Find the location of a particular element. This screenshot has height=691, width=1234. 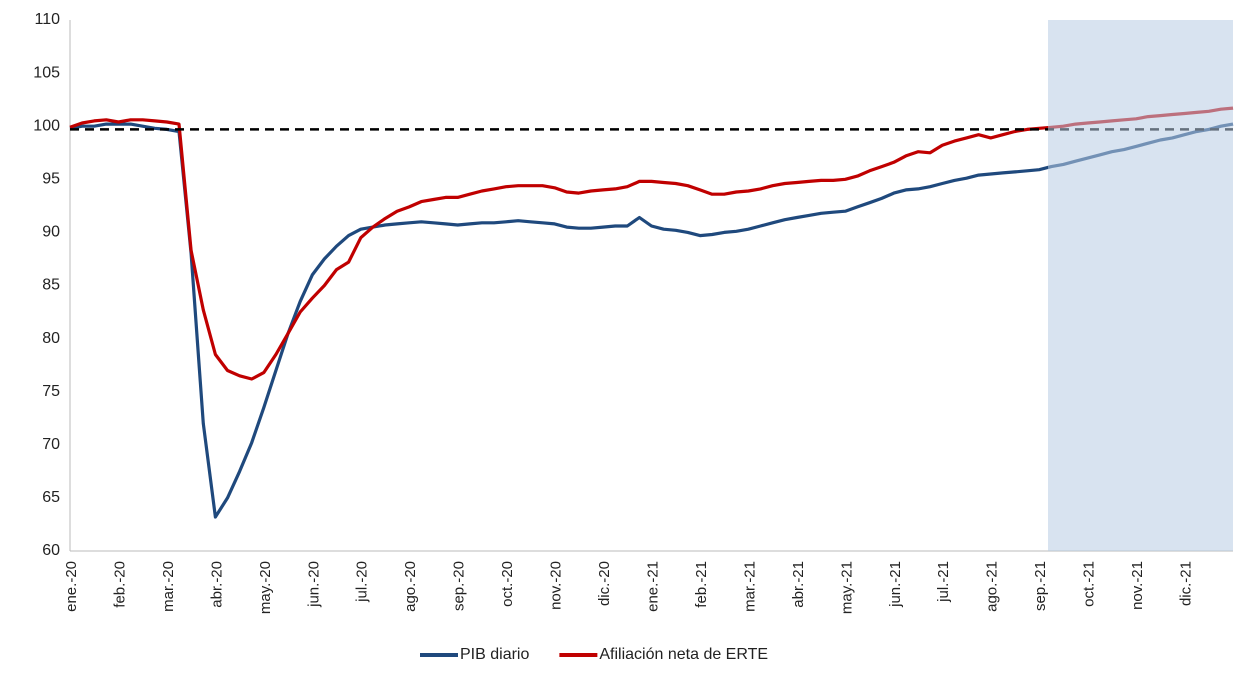

y-tick-label: 105 is located at coordinates (46, 72).